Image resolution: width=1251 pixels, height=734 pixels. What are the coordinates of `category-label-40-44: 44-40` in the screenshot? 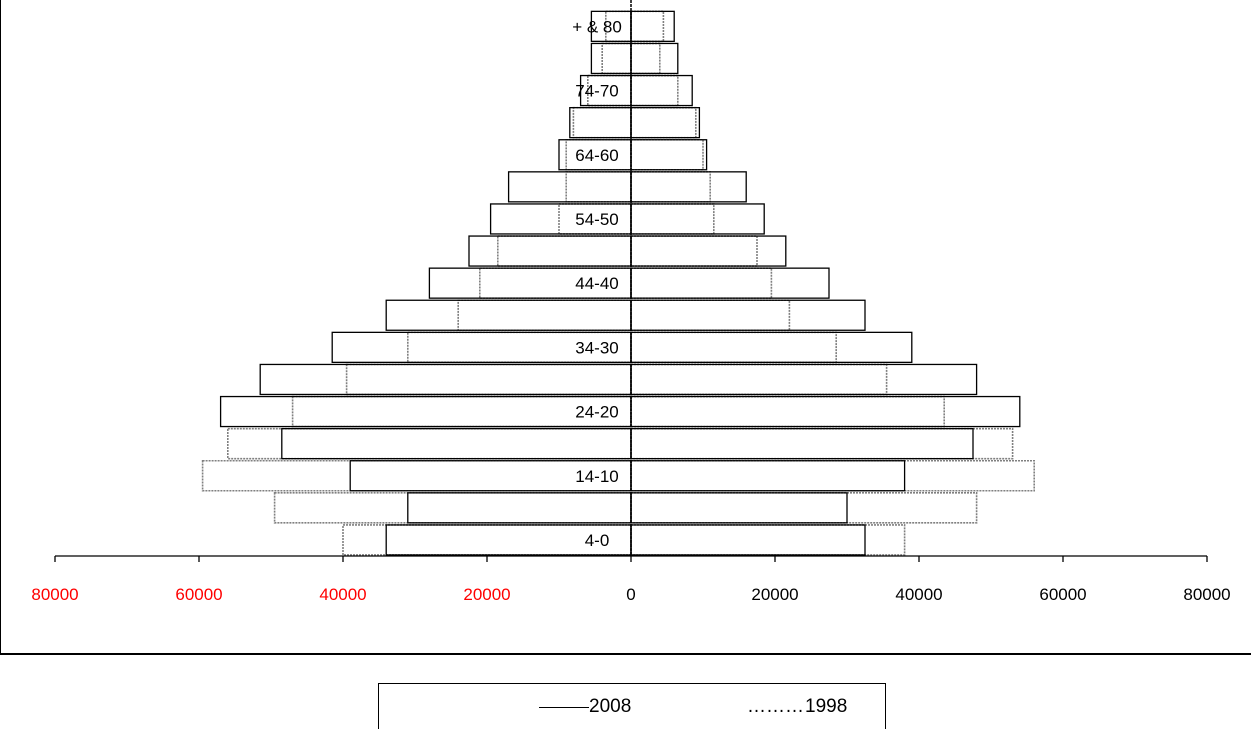 It's located at (596, 283).